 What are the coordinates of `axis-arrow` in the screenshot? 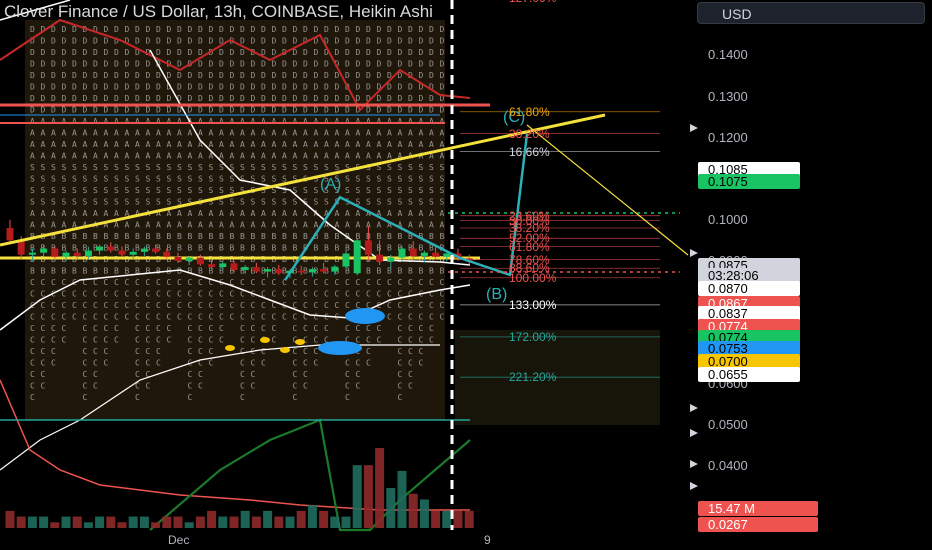 It's located at (694, 486).